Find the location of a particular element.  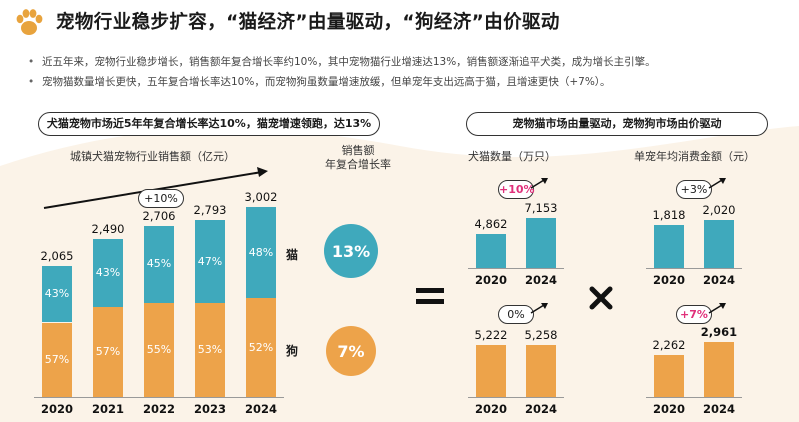

cat-share-label: 48% is located at coordinates (261, 252).